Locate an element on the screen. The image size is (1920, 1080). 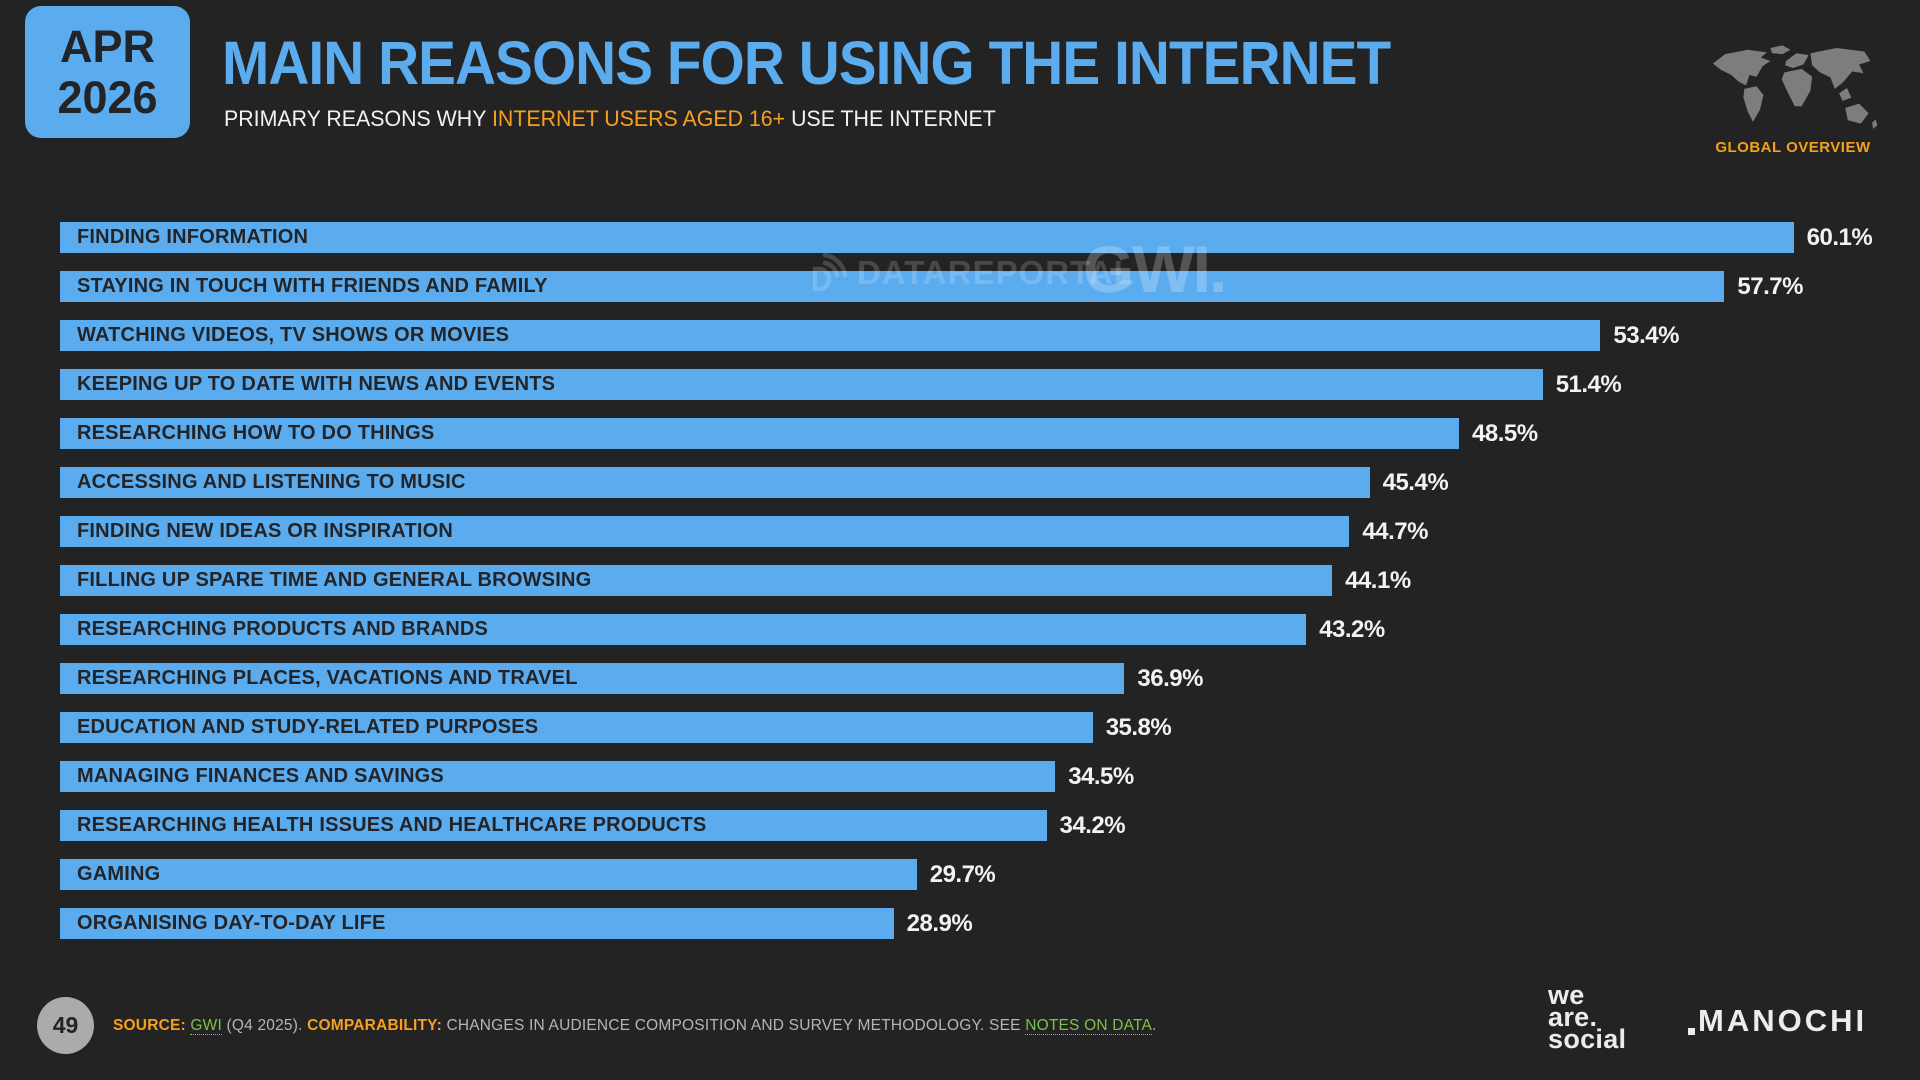
source-link-gwi: GWI is located at coordinates (206, 1026).